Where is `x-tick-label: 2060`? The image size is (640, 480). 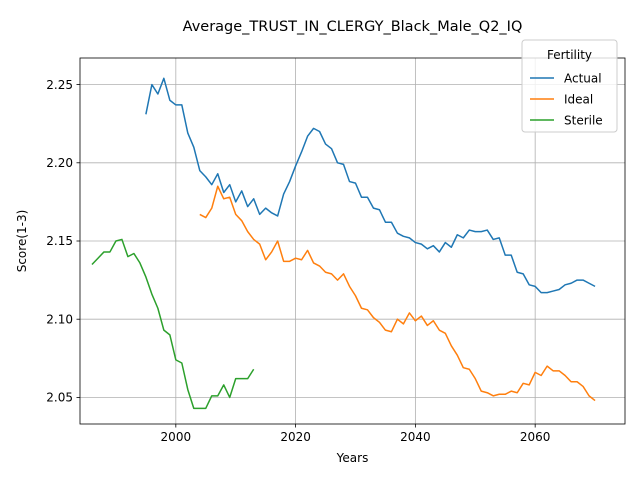 x-tick-label: 2060 is located at coordinates (535, 437).